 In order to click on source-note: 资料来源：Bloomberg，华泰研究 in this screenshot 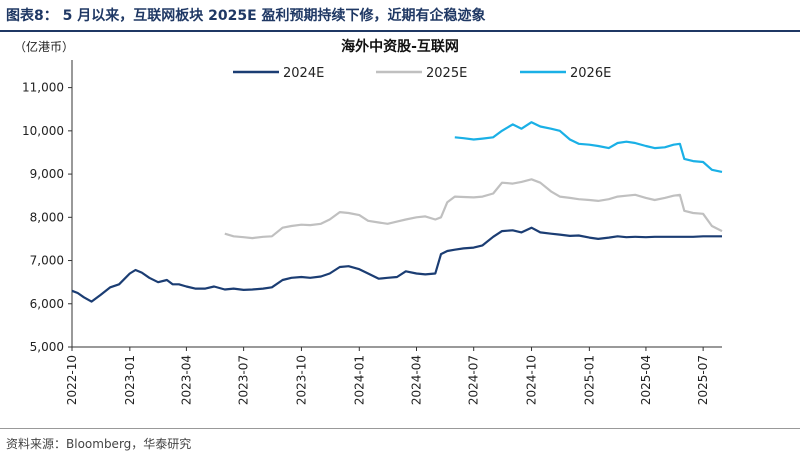, I will do `click(99, 444)`.